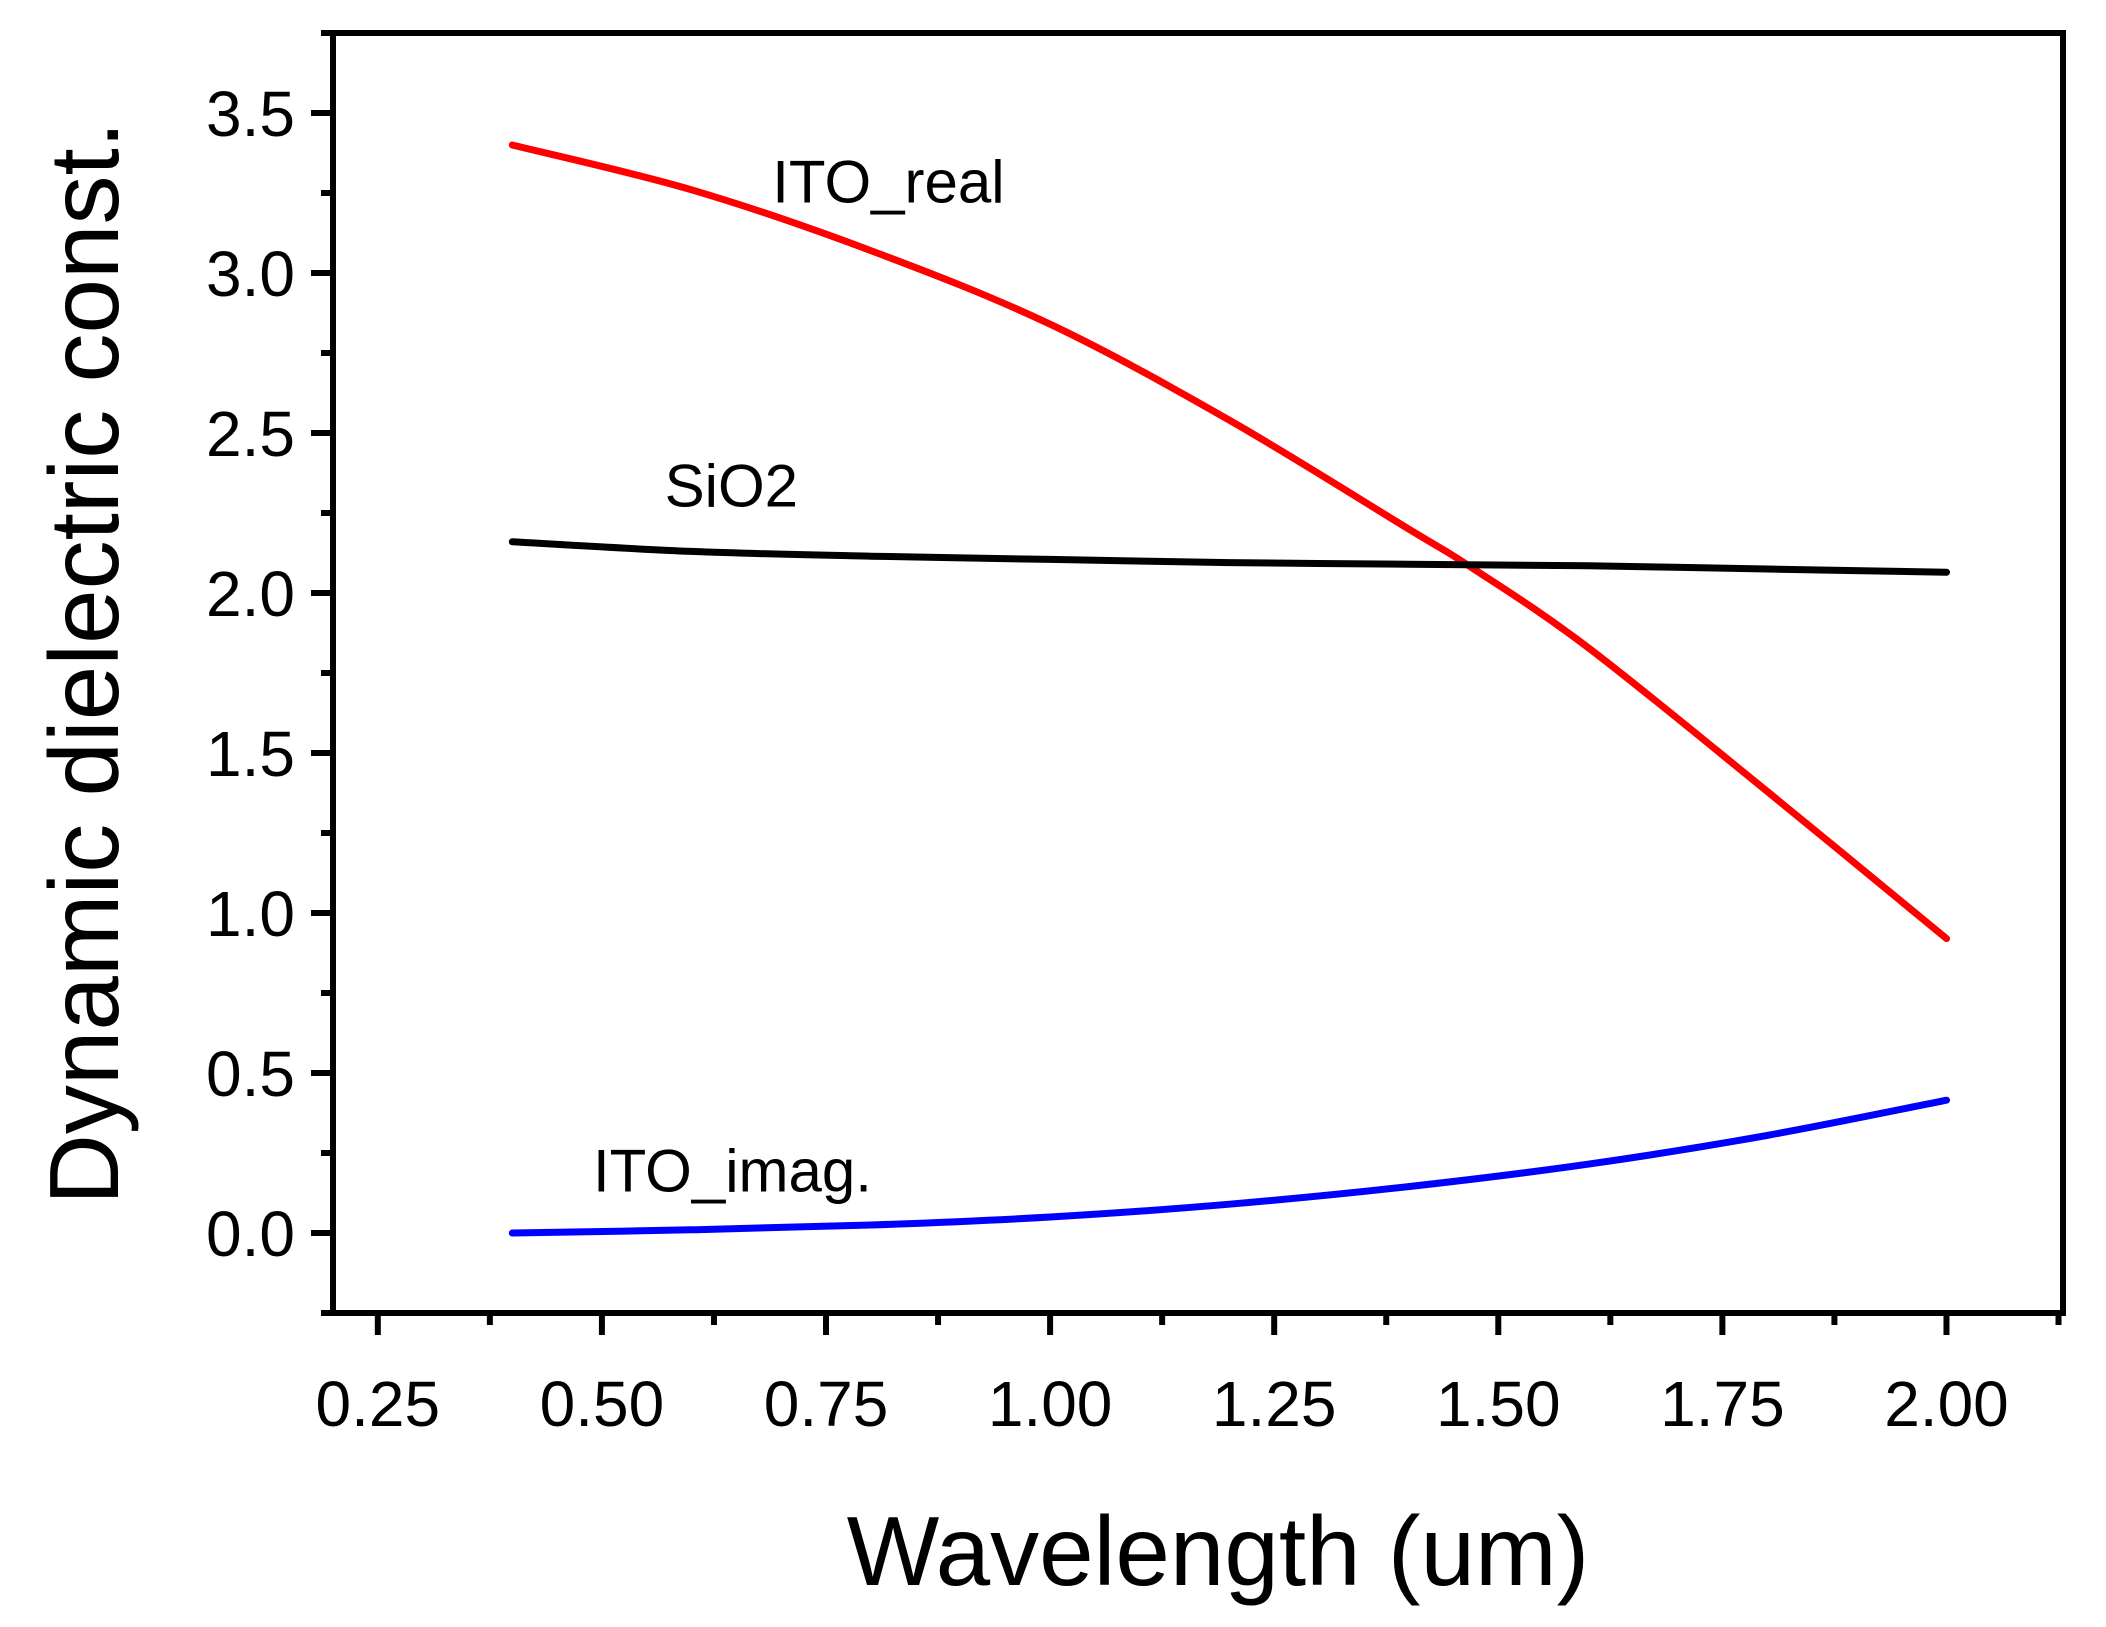  I want to click on y-axis-title: Dynamic dielectric const., so click(84, 663).